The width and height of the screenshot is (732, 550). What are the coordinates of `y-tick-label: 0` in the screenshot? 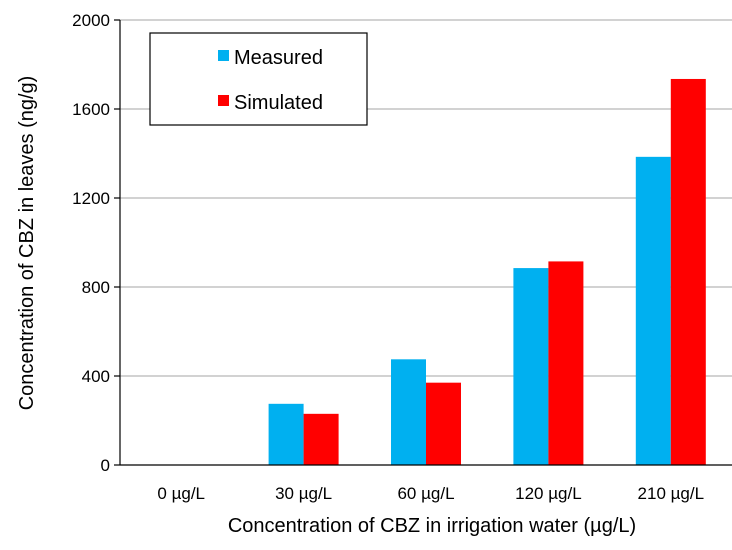 It's located at (105, 465).